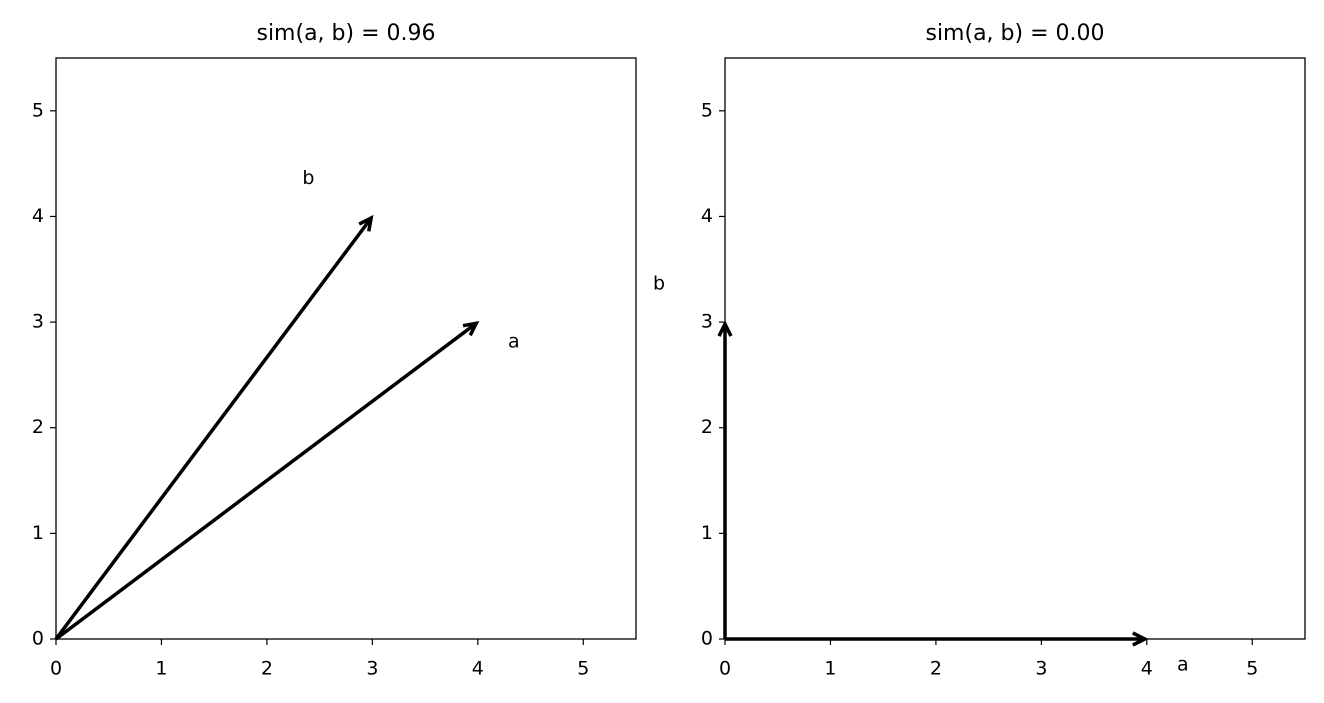 The width and height of the screenshot is (1324, 703). What do you see at coordinates (345, 33) in the screenshot?
I see `subplot-title: sim(a, b) = 0.96` at bounding box center [345, 33].